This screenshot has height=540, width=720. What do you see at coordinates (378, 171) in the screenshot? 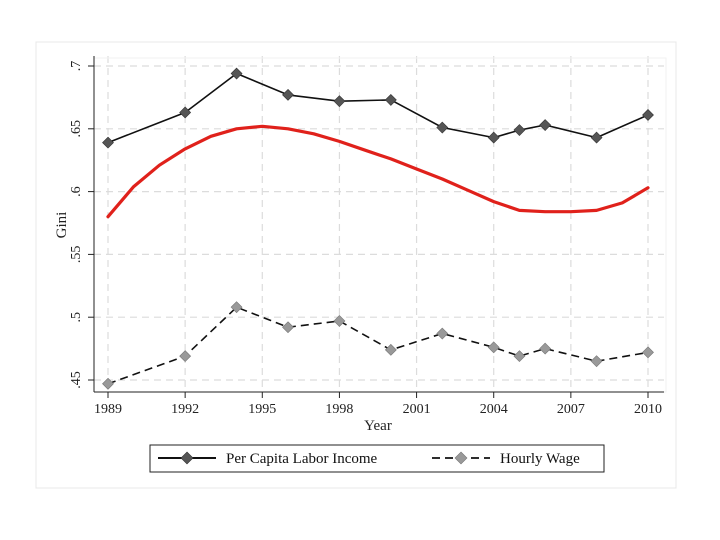
I see `series-line-trend` at bounding box center [378, 171].